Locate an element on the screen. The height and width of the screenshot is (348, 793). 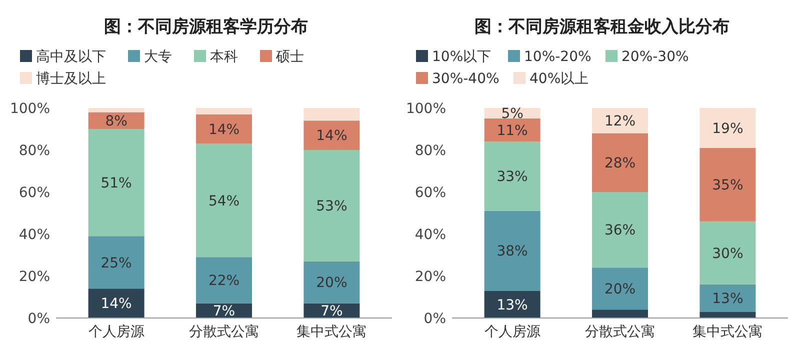
data-label: 25% is located at coordinates (116, 263).